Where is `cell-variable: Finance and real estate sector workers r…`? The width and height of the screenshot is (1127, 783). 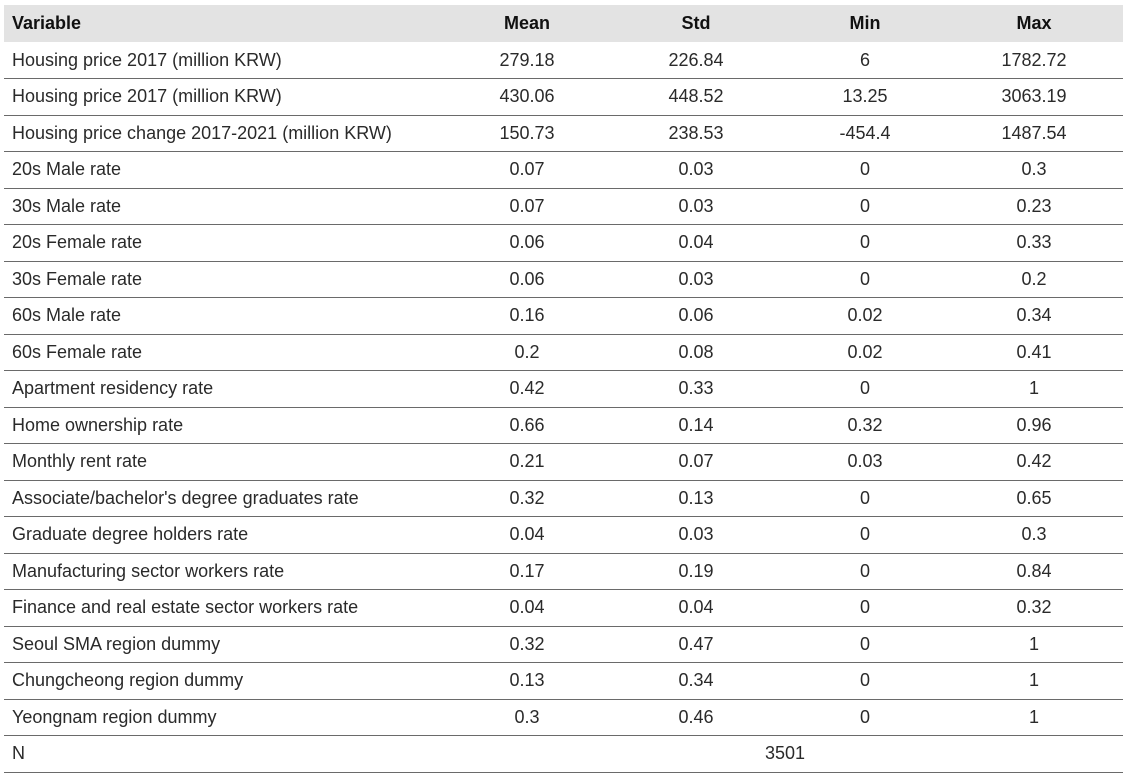
cell-variable: Finance and real estate sector workers r… is located at coordinates (185, 607).